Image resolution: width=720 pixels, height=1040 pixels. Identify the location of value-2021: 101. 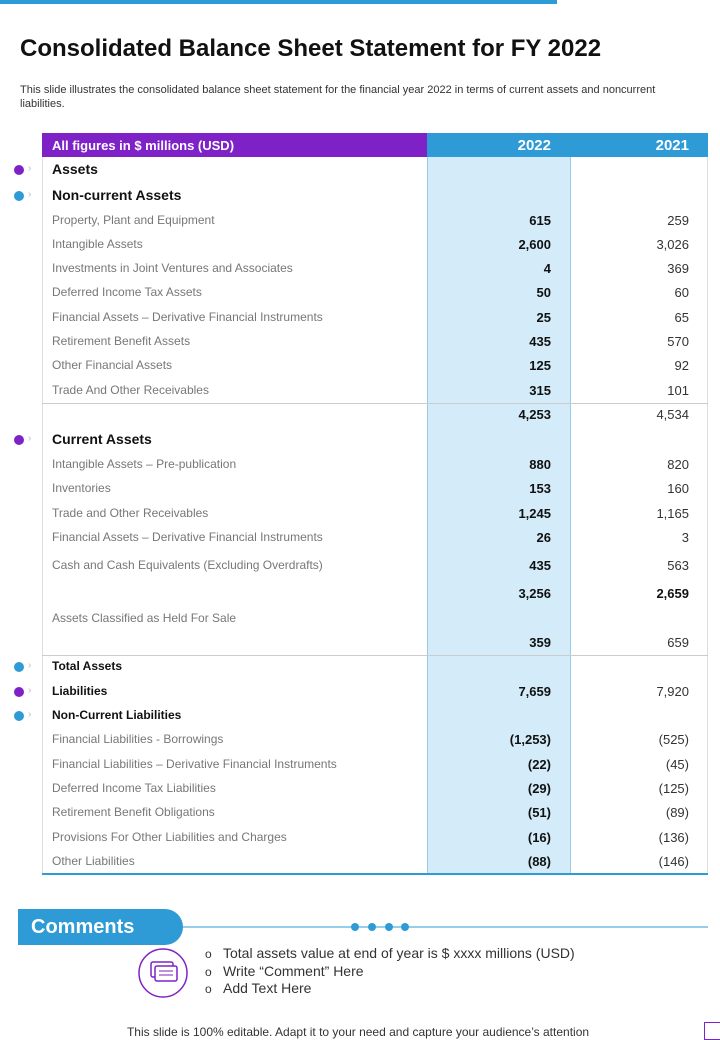
(678, 390).